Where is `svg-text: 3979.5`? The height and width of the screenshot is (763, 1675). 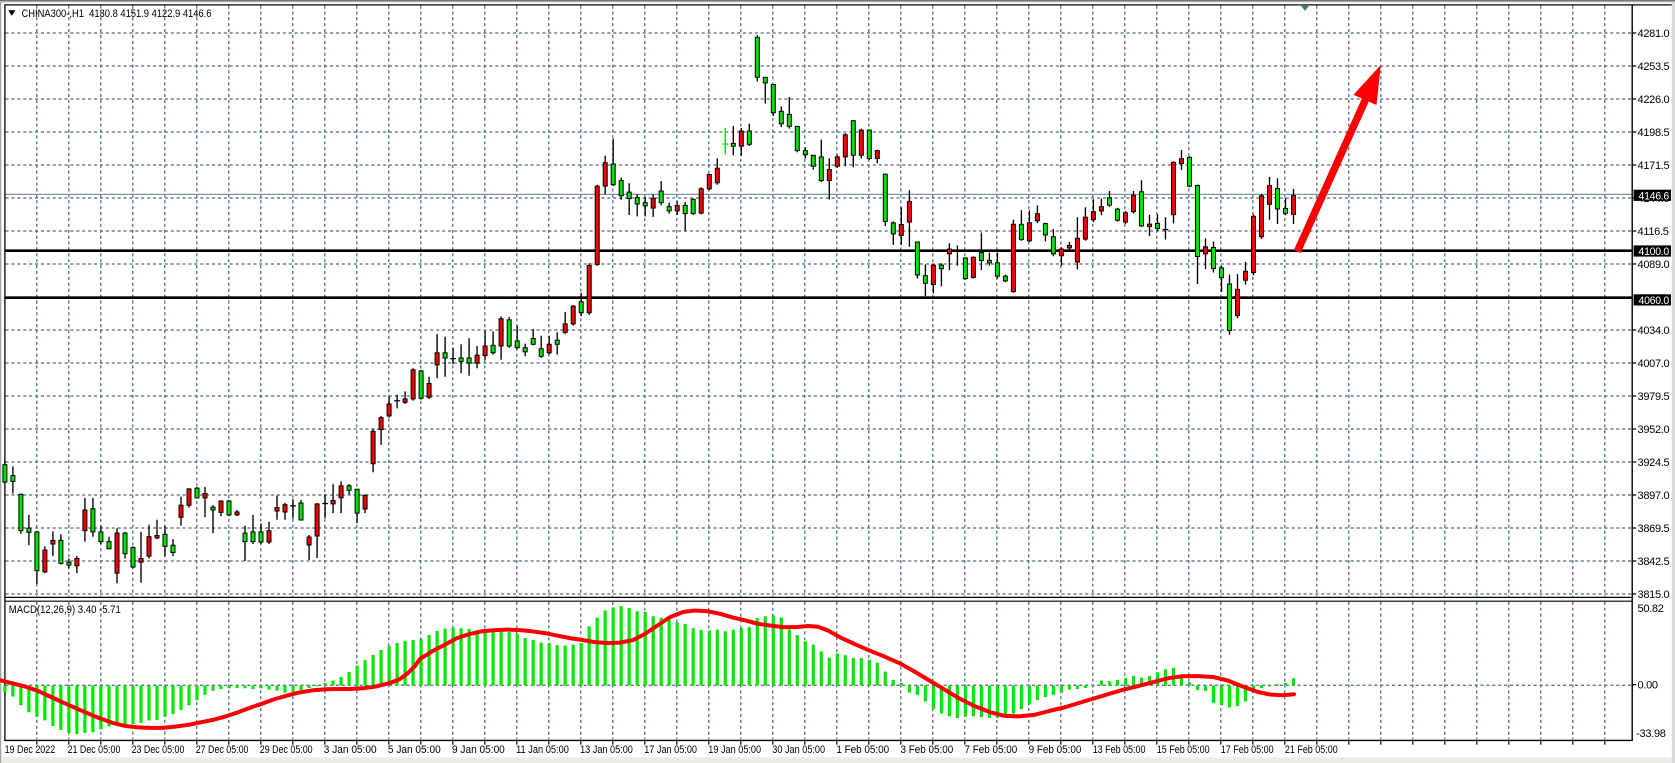
svg-text: 3979.5 is located at coordinates (1654, 397).